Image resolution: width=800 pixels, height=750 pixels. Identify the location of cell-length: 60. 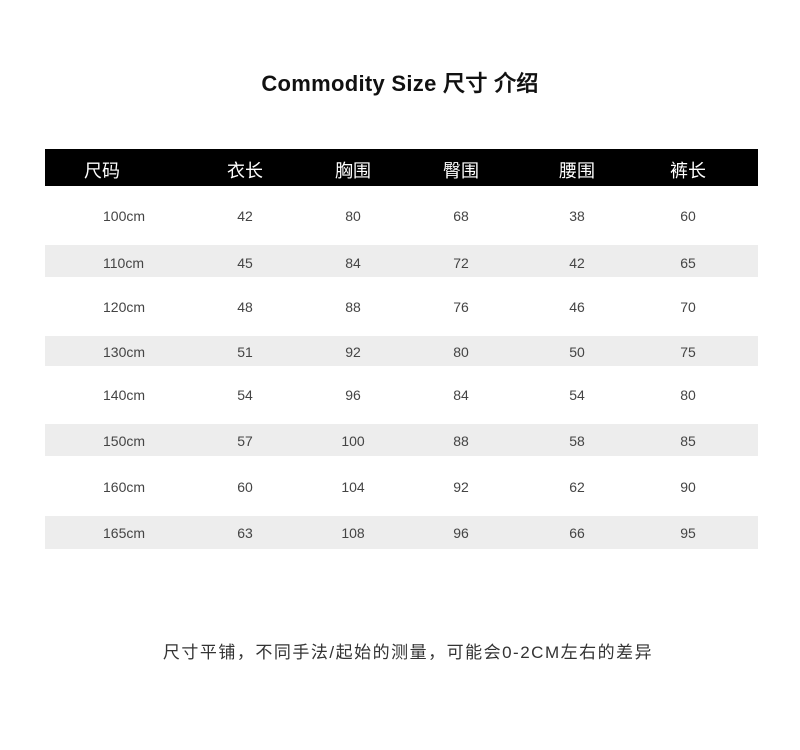
(245, 487).